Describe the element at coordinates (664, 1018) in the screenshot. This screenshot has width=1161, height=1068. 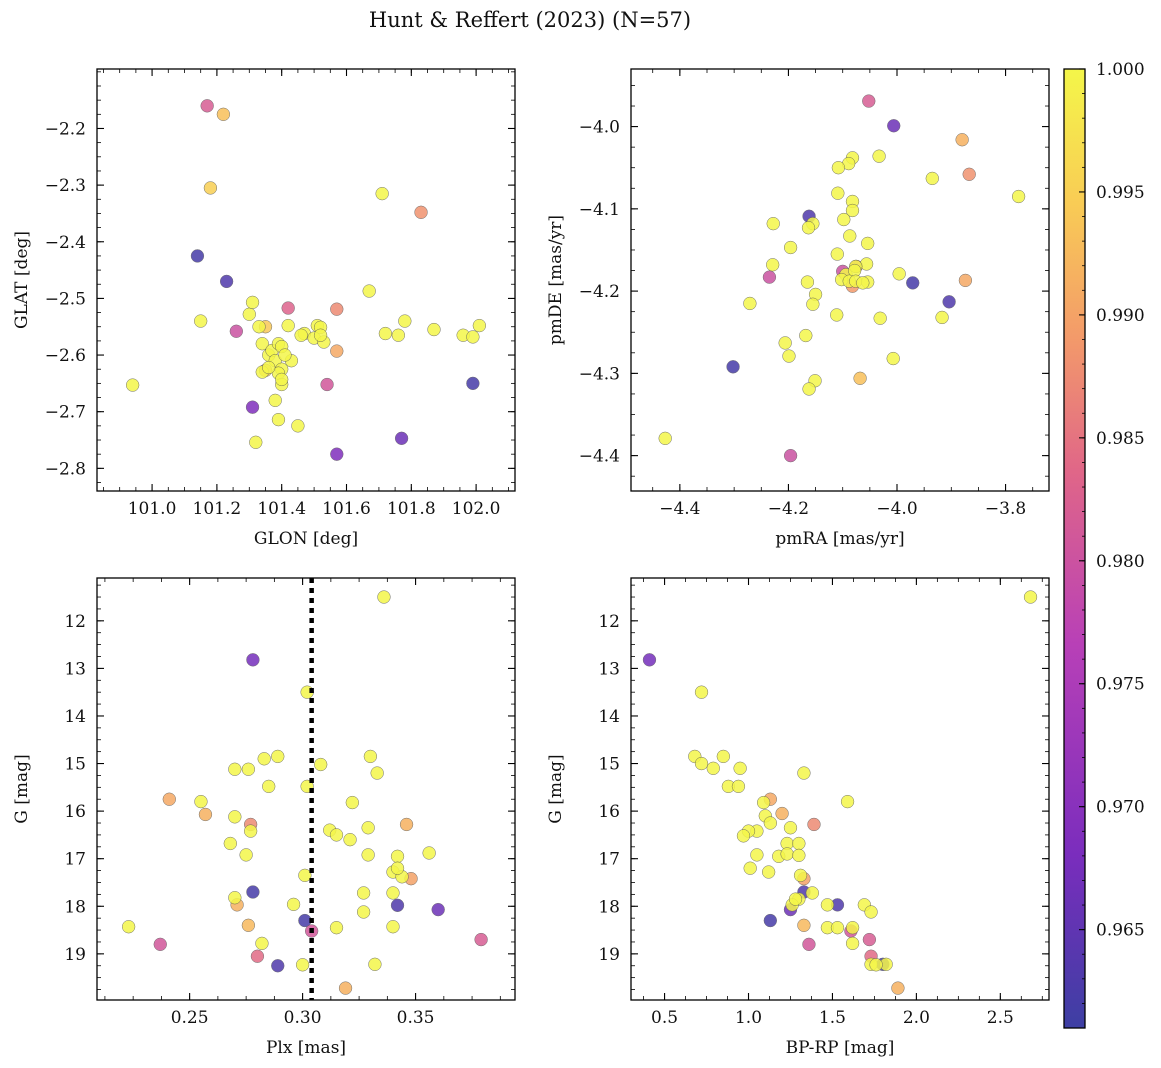
I see `x-tick-label: 0.5` at that location.